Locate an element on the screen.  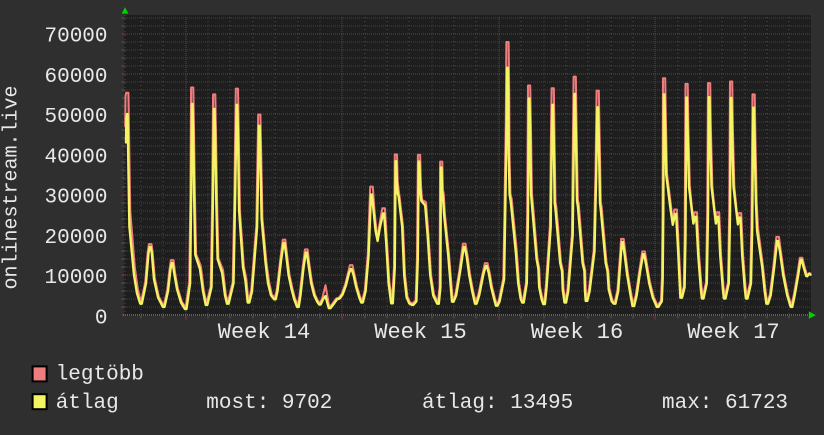
svg-text: 50000 is located at coordinates (75, 117).